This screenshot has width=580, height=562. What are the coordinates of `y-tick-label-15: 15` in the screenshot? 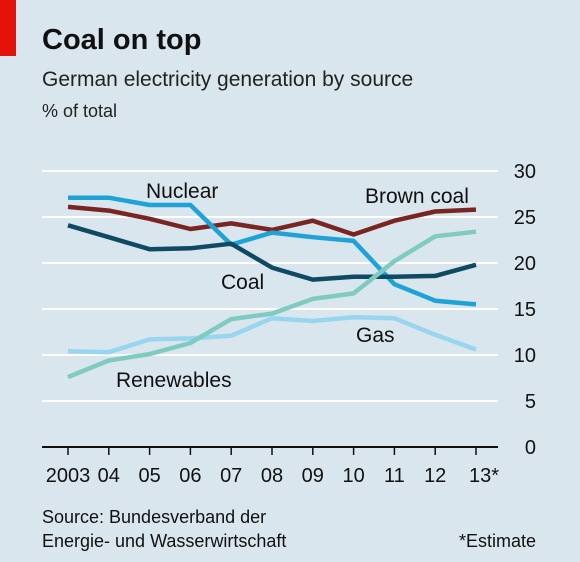 It's located at (525, 310).